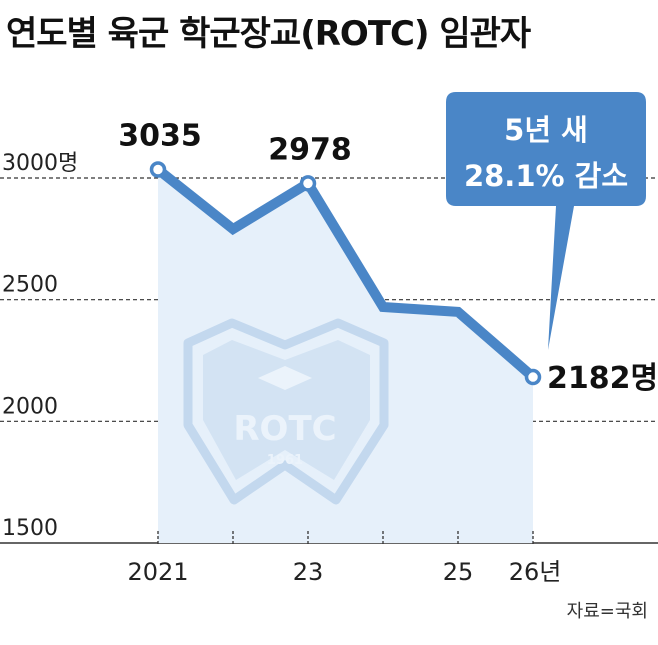 The height and width of the screenshot is (645, 658). What do you see at coordinates (285, 460) in the screenshot?
I see `emblem-year: 1961` at bounding box center [285, 460].